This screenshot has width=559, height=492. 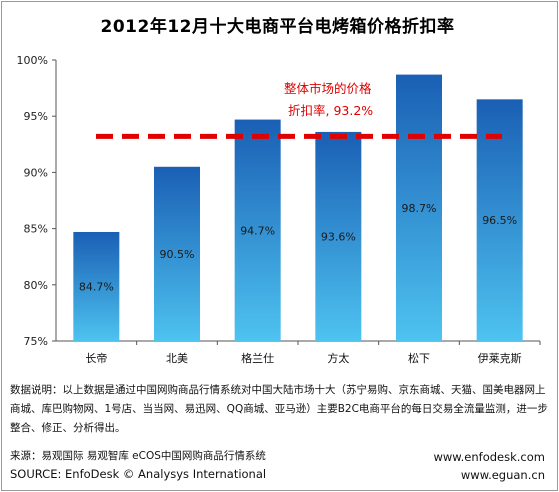 I want to click on x-category-label: 格兰仕, so click(x=257, y=358).